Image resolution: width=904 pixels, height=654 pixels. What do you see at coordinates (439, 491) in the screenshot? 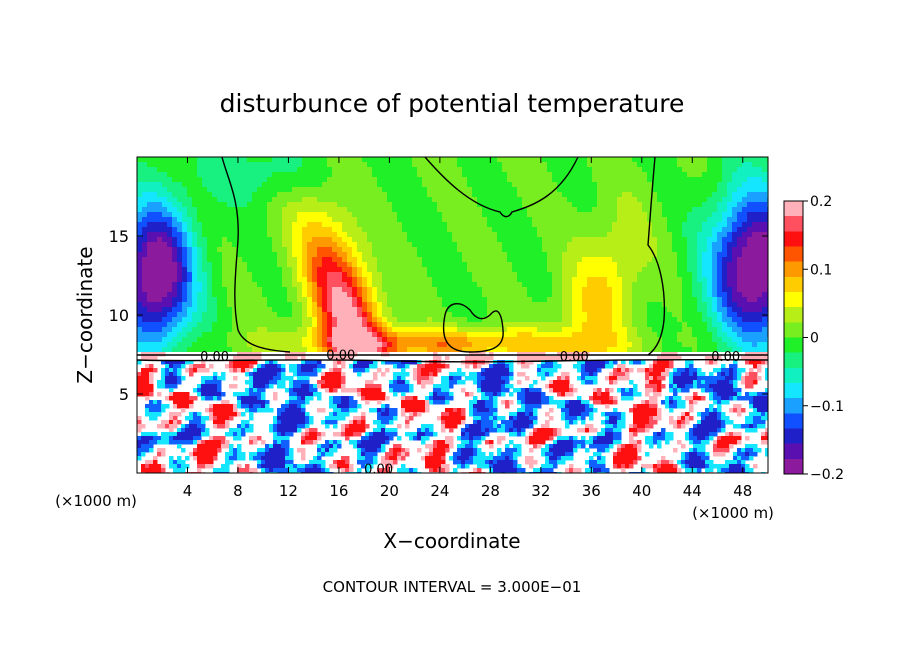
I see `x-tick-label: 24` at bounding box center [439, 491].